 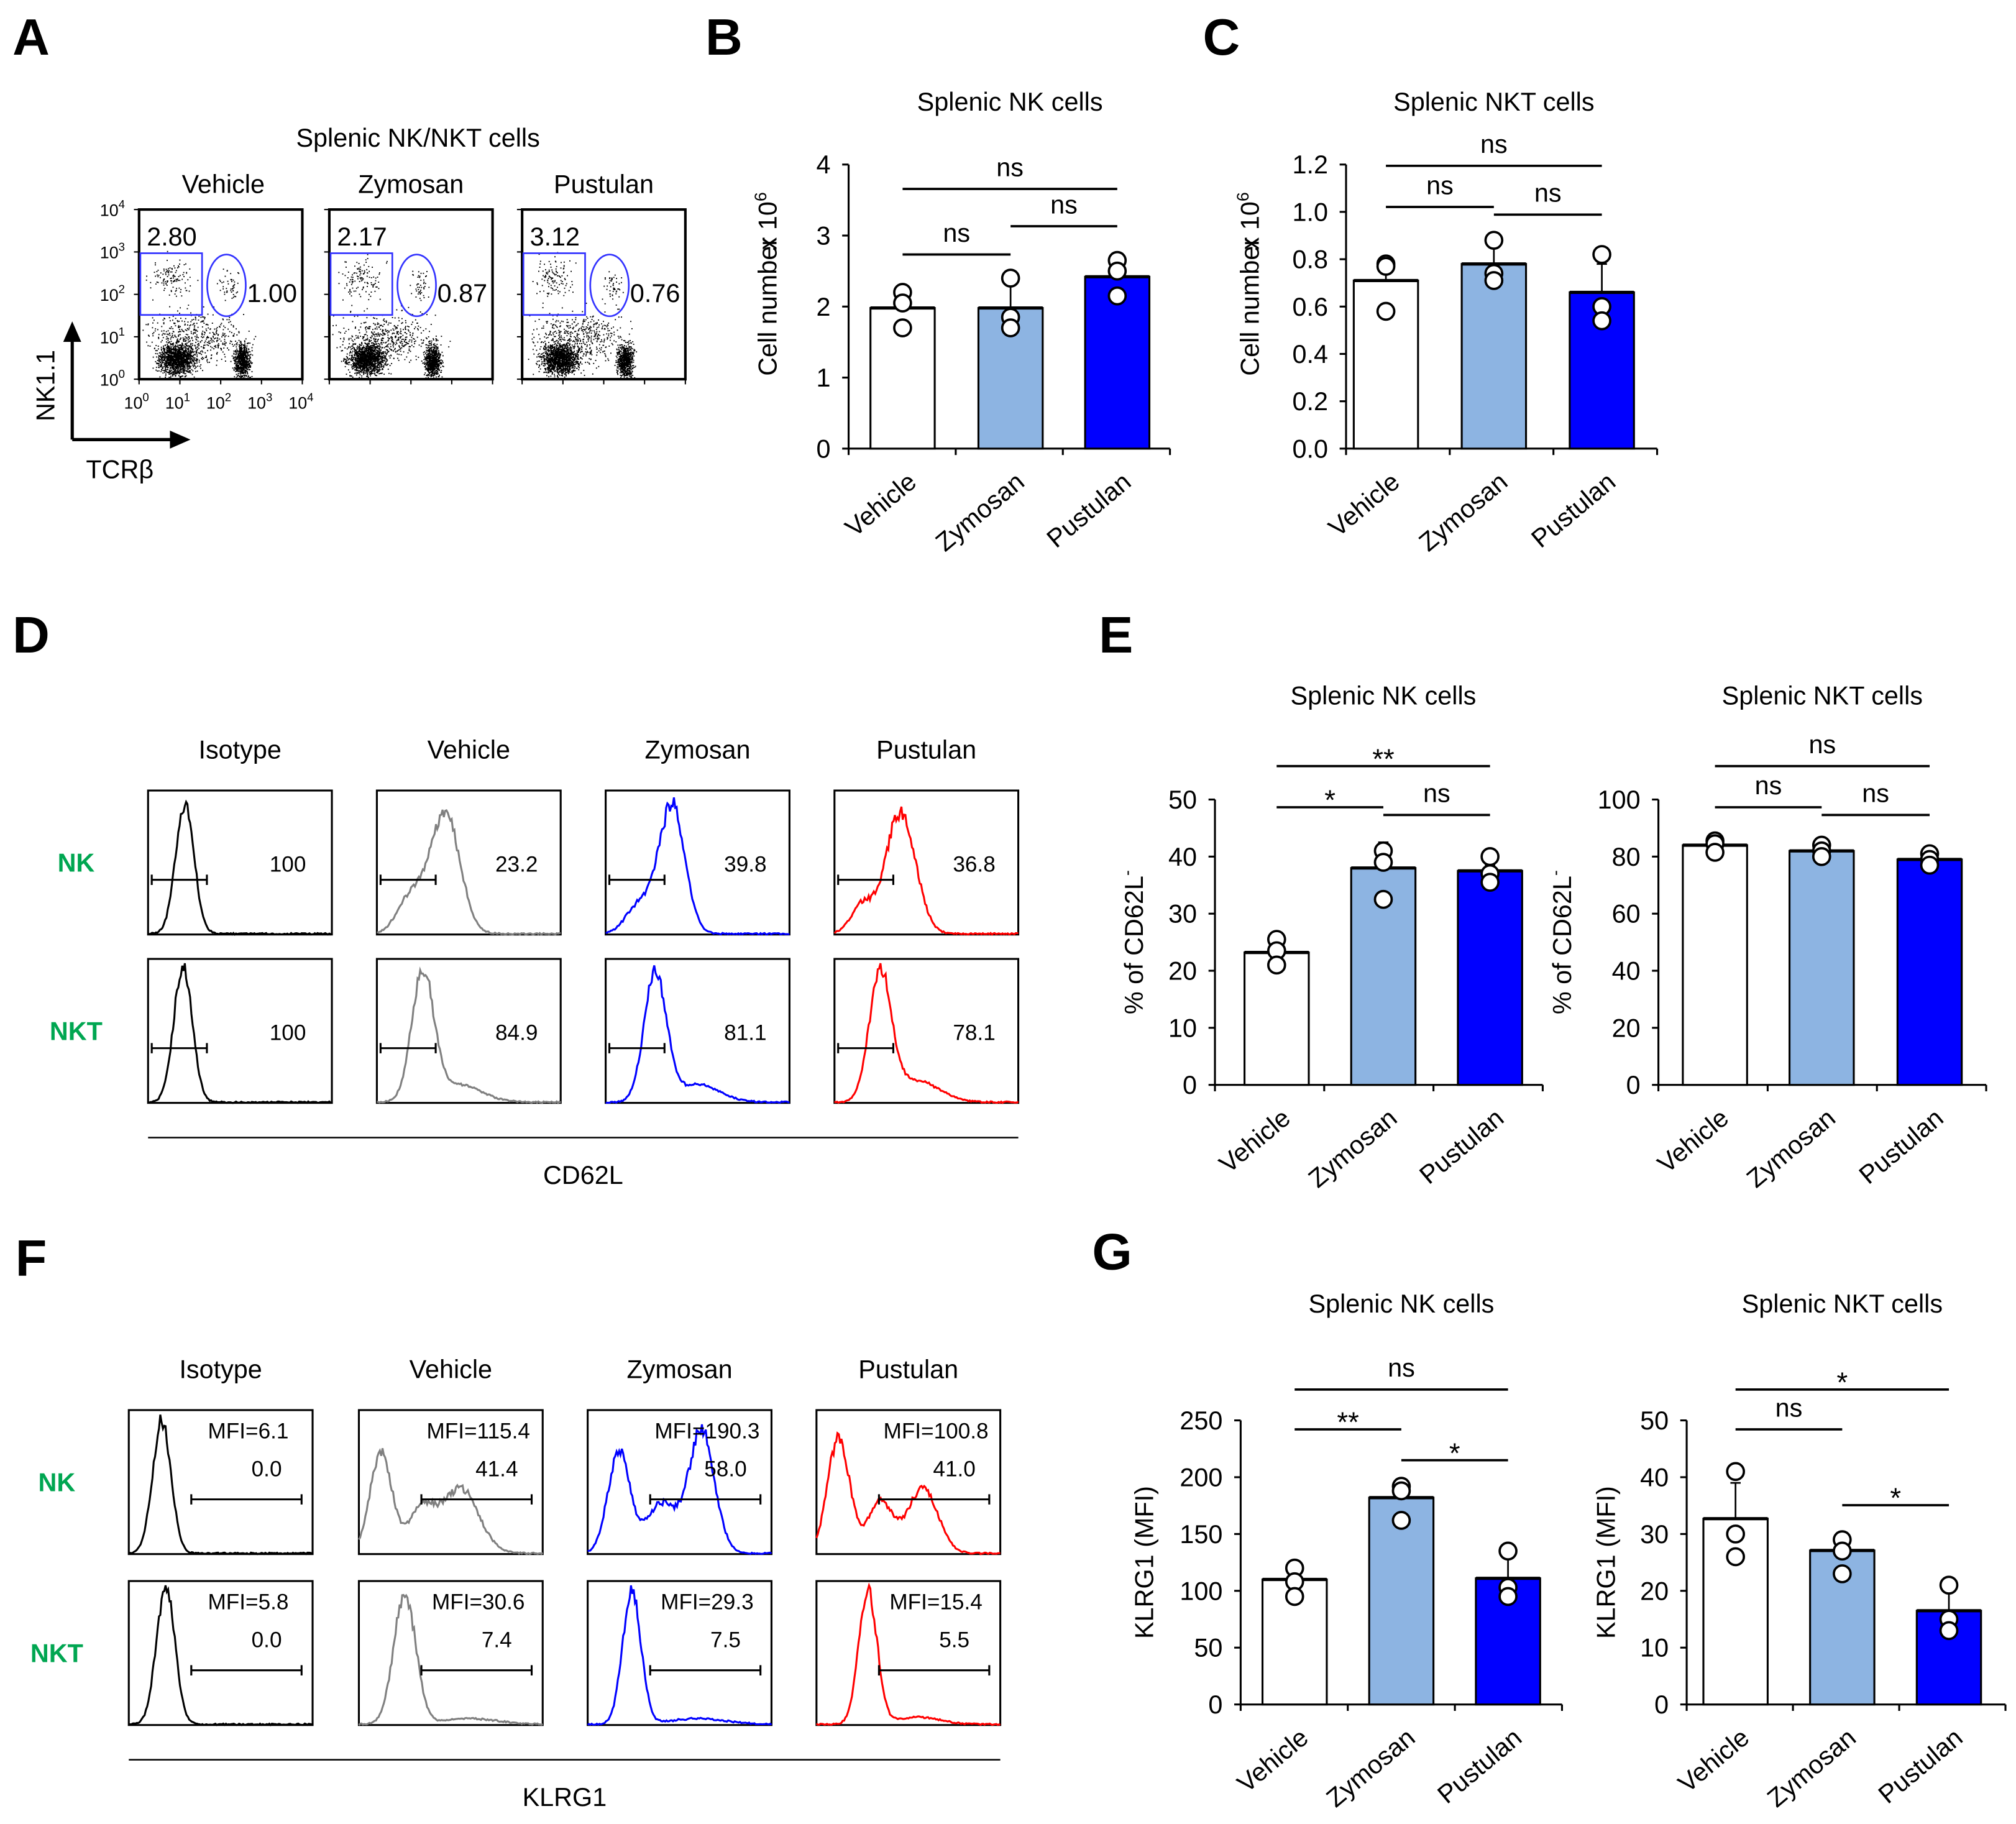 I want to click on y-tick-label: 20, so click(x=1654, y=1591).